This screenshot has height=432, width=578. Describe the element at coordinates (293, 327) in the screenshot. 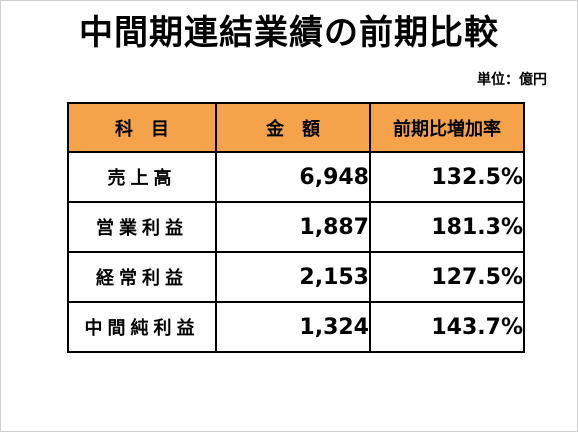

I see `row-amount: 1,324` at that location.